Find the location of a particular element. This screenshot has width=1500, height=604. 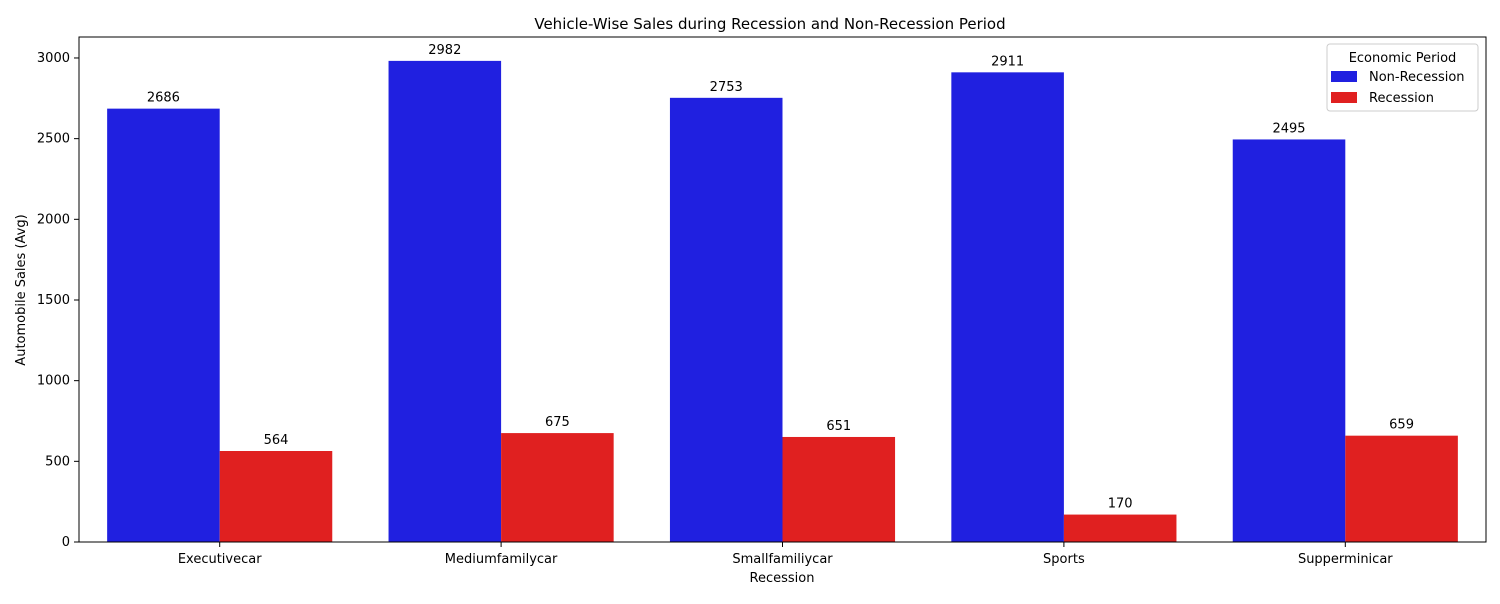

legend-label: Recession is located at coordinates (1401, 98).